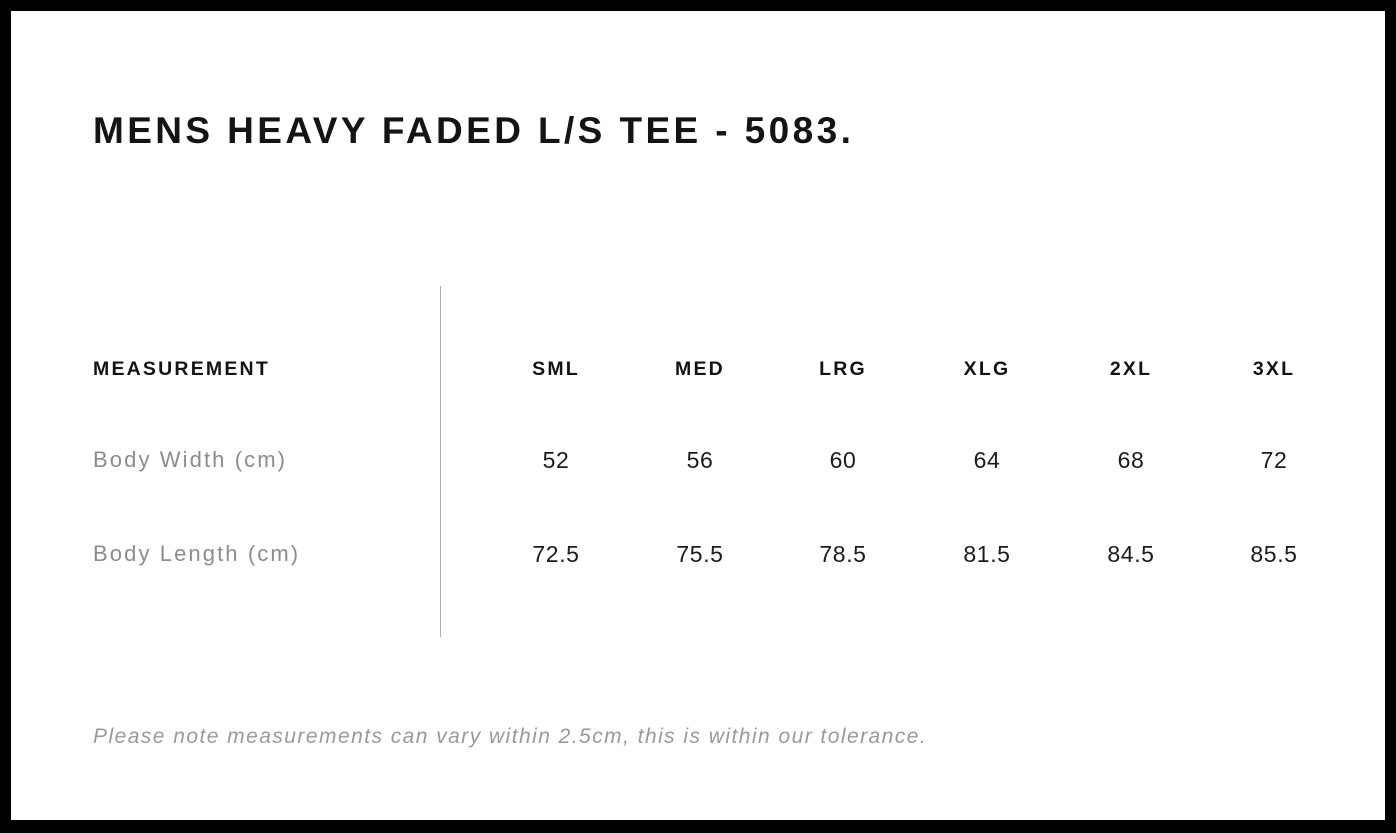  Describe the element at coordinates (1274, 460) in the screenshot. I see `cell-body-width-3xl: 72` at that location.